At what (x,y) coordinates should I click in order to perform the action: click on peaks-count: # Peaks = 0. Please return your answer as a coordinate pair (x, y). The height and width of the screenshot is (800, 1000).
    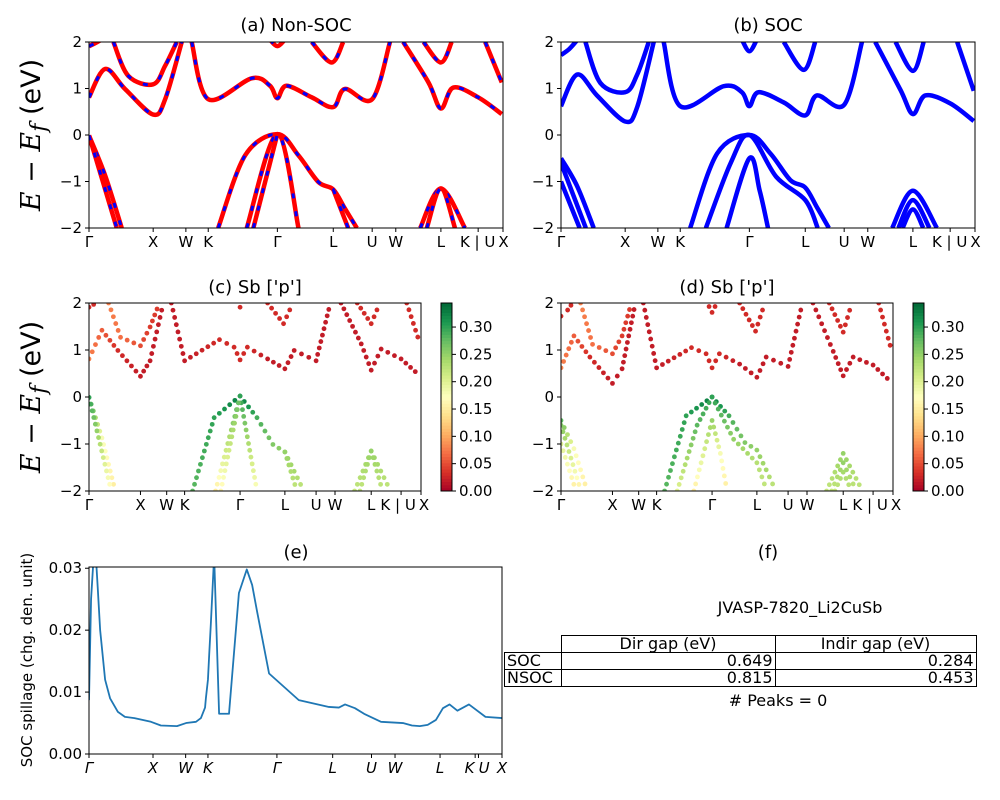
    Looking at the image, I should click on (778, 700).